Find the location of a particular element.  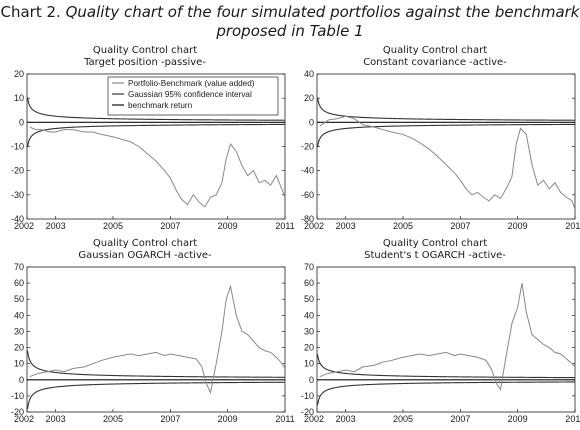

y-tick-label: -60 is located at coordinates (307, 195).